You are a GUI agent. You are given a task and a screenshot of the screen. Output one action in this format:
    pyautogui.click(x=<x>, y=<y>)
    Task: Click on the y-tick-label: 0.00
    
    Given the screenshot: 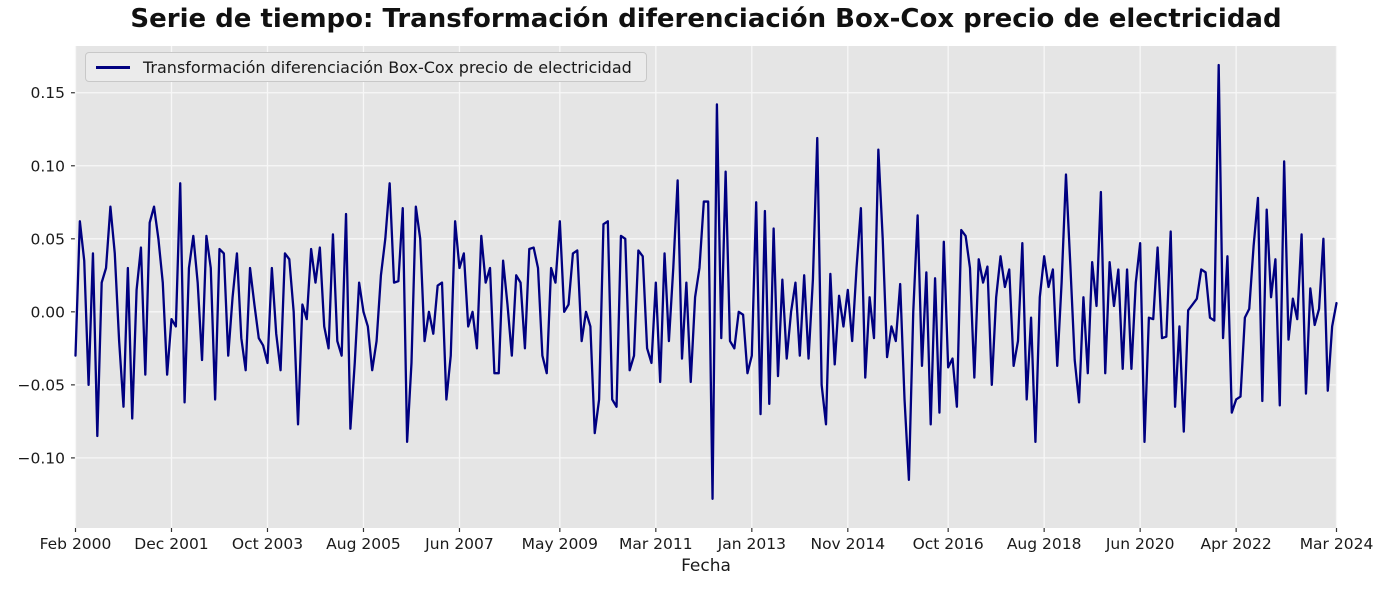 What is the action you would take?
    pyautogui.click(x=47, y=312)
    